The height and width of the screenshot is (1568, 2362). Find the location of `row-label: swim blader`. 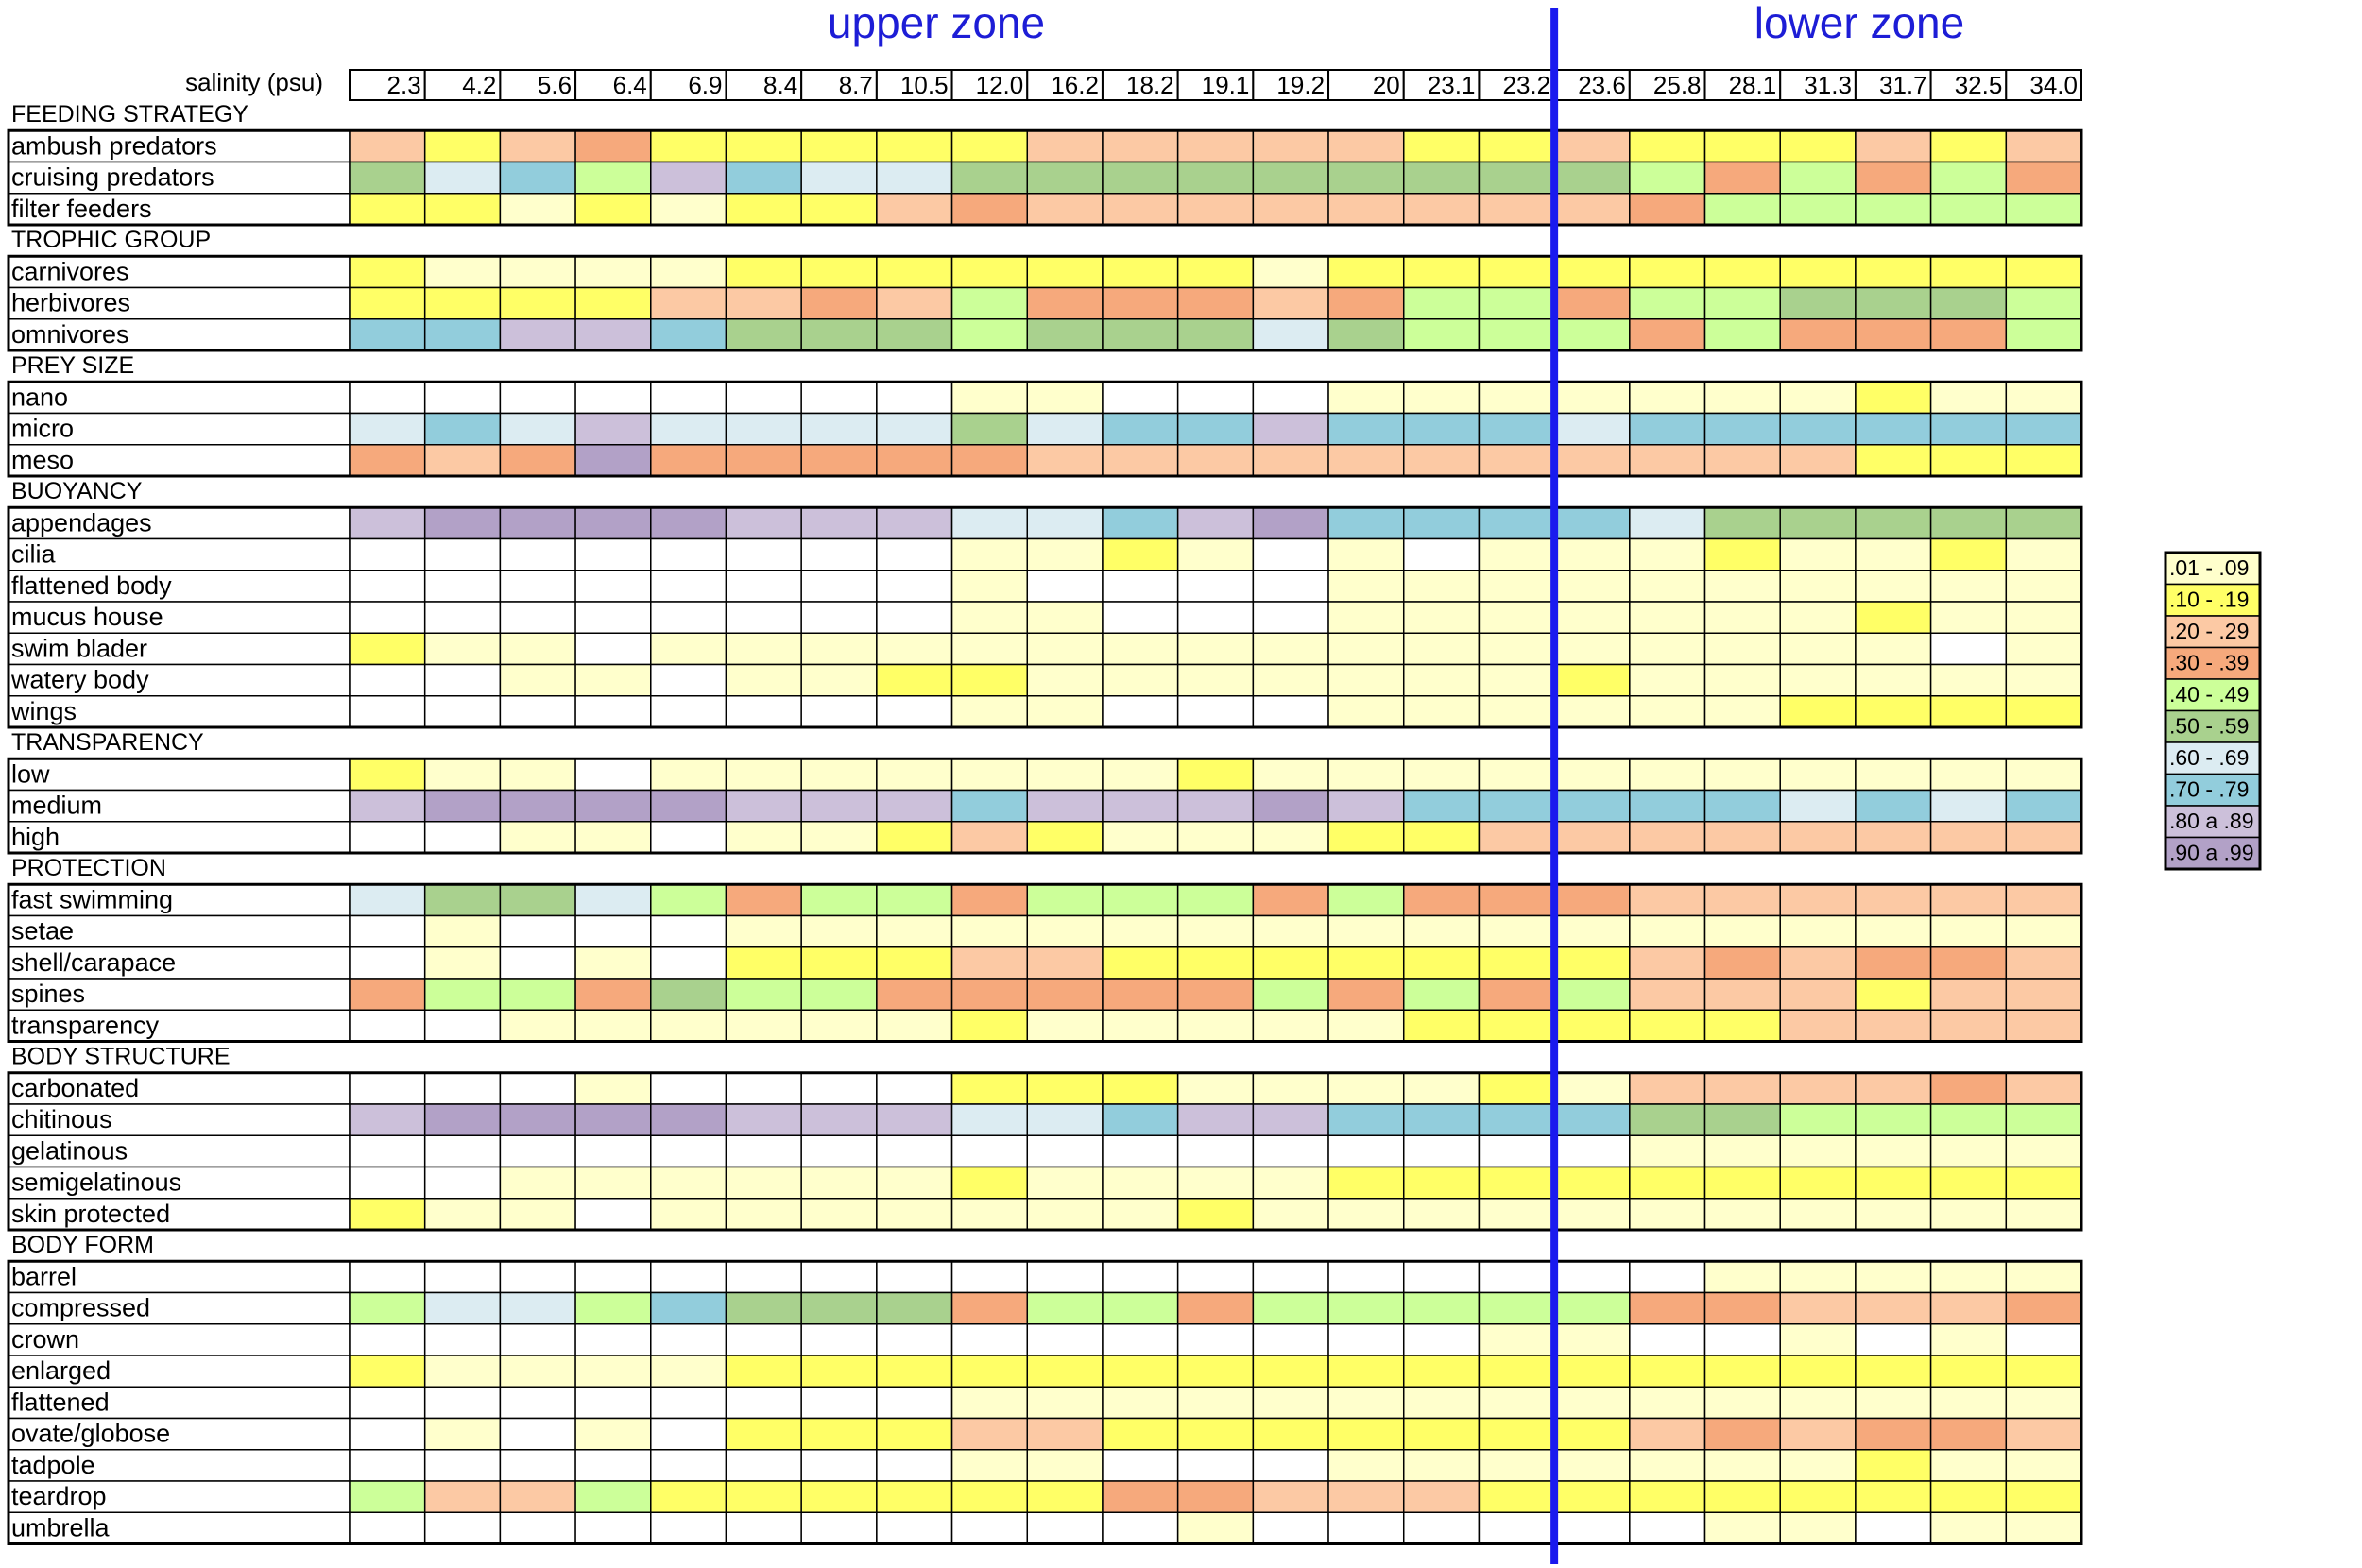

row-label: swim blader is located at coordinates (79, 648).